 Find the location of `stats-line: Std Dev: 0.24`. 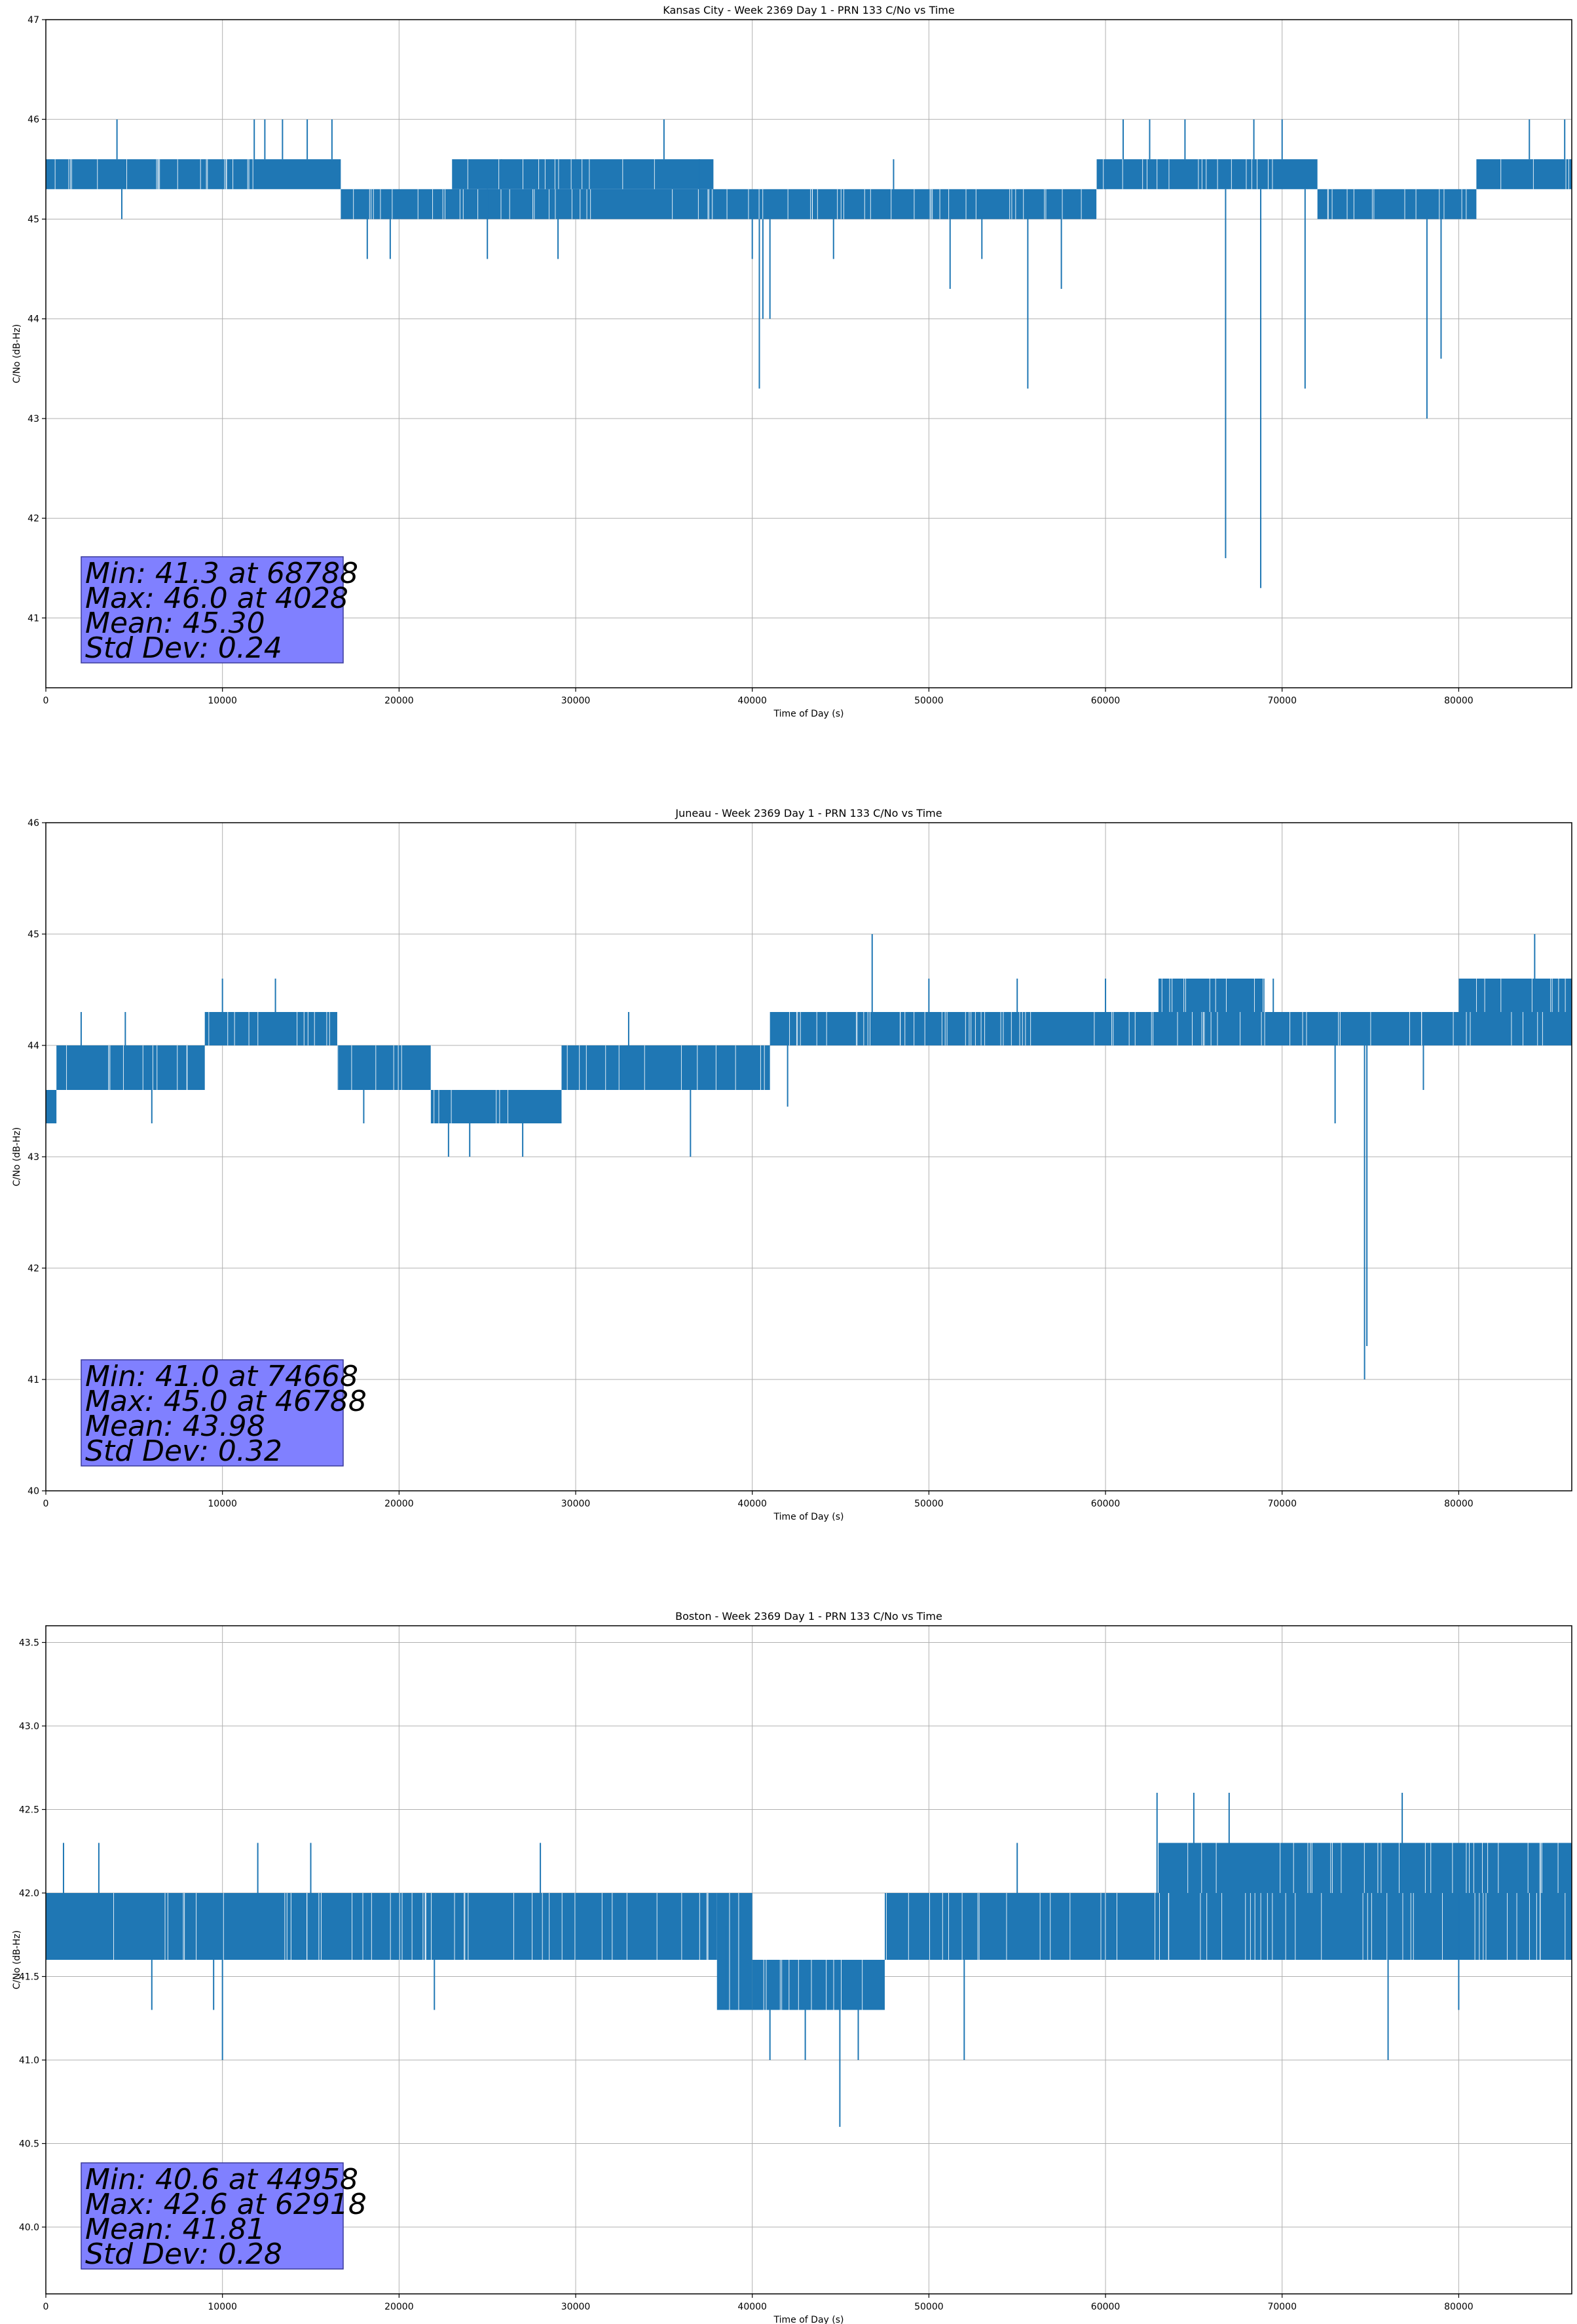

stats-line: Std Dev: 0.24 is located at coordinates (183, 648).